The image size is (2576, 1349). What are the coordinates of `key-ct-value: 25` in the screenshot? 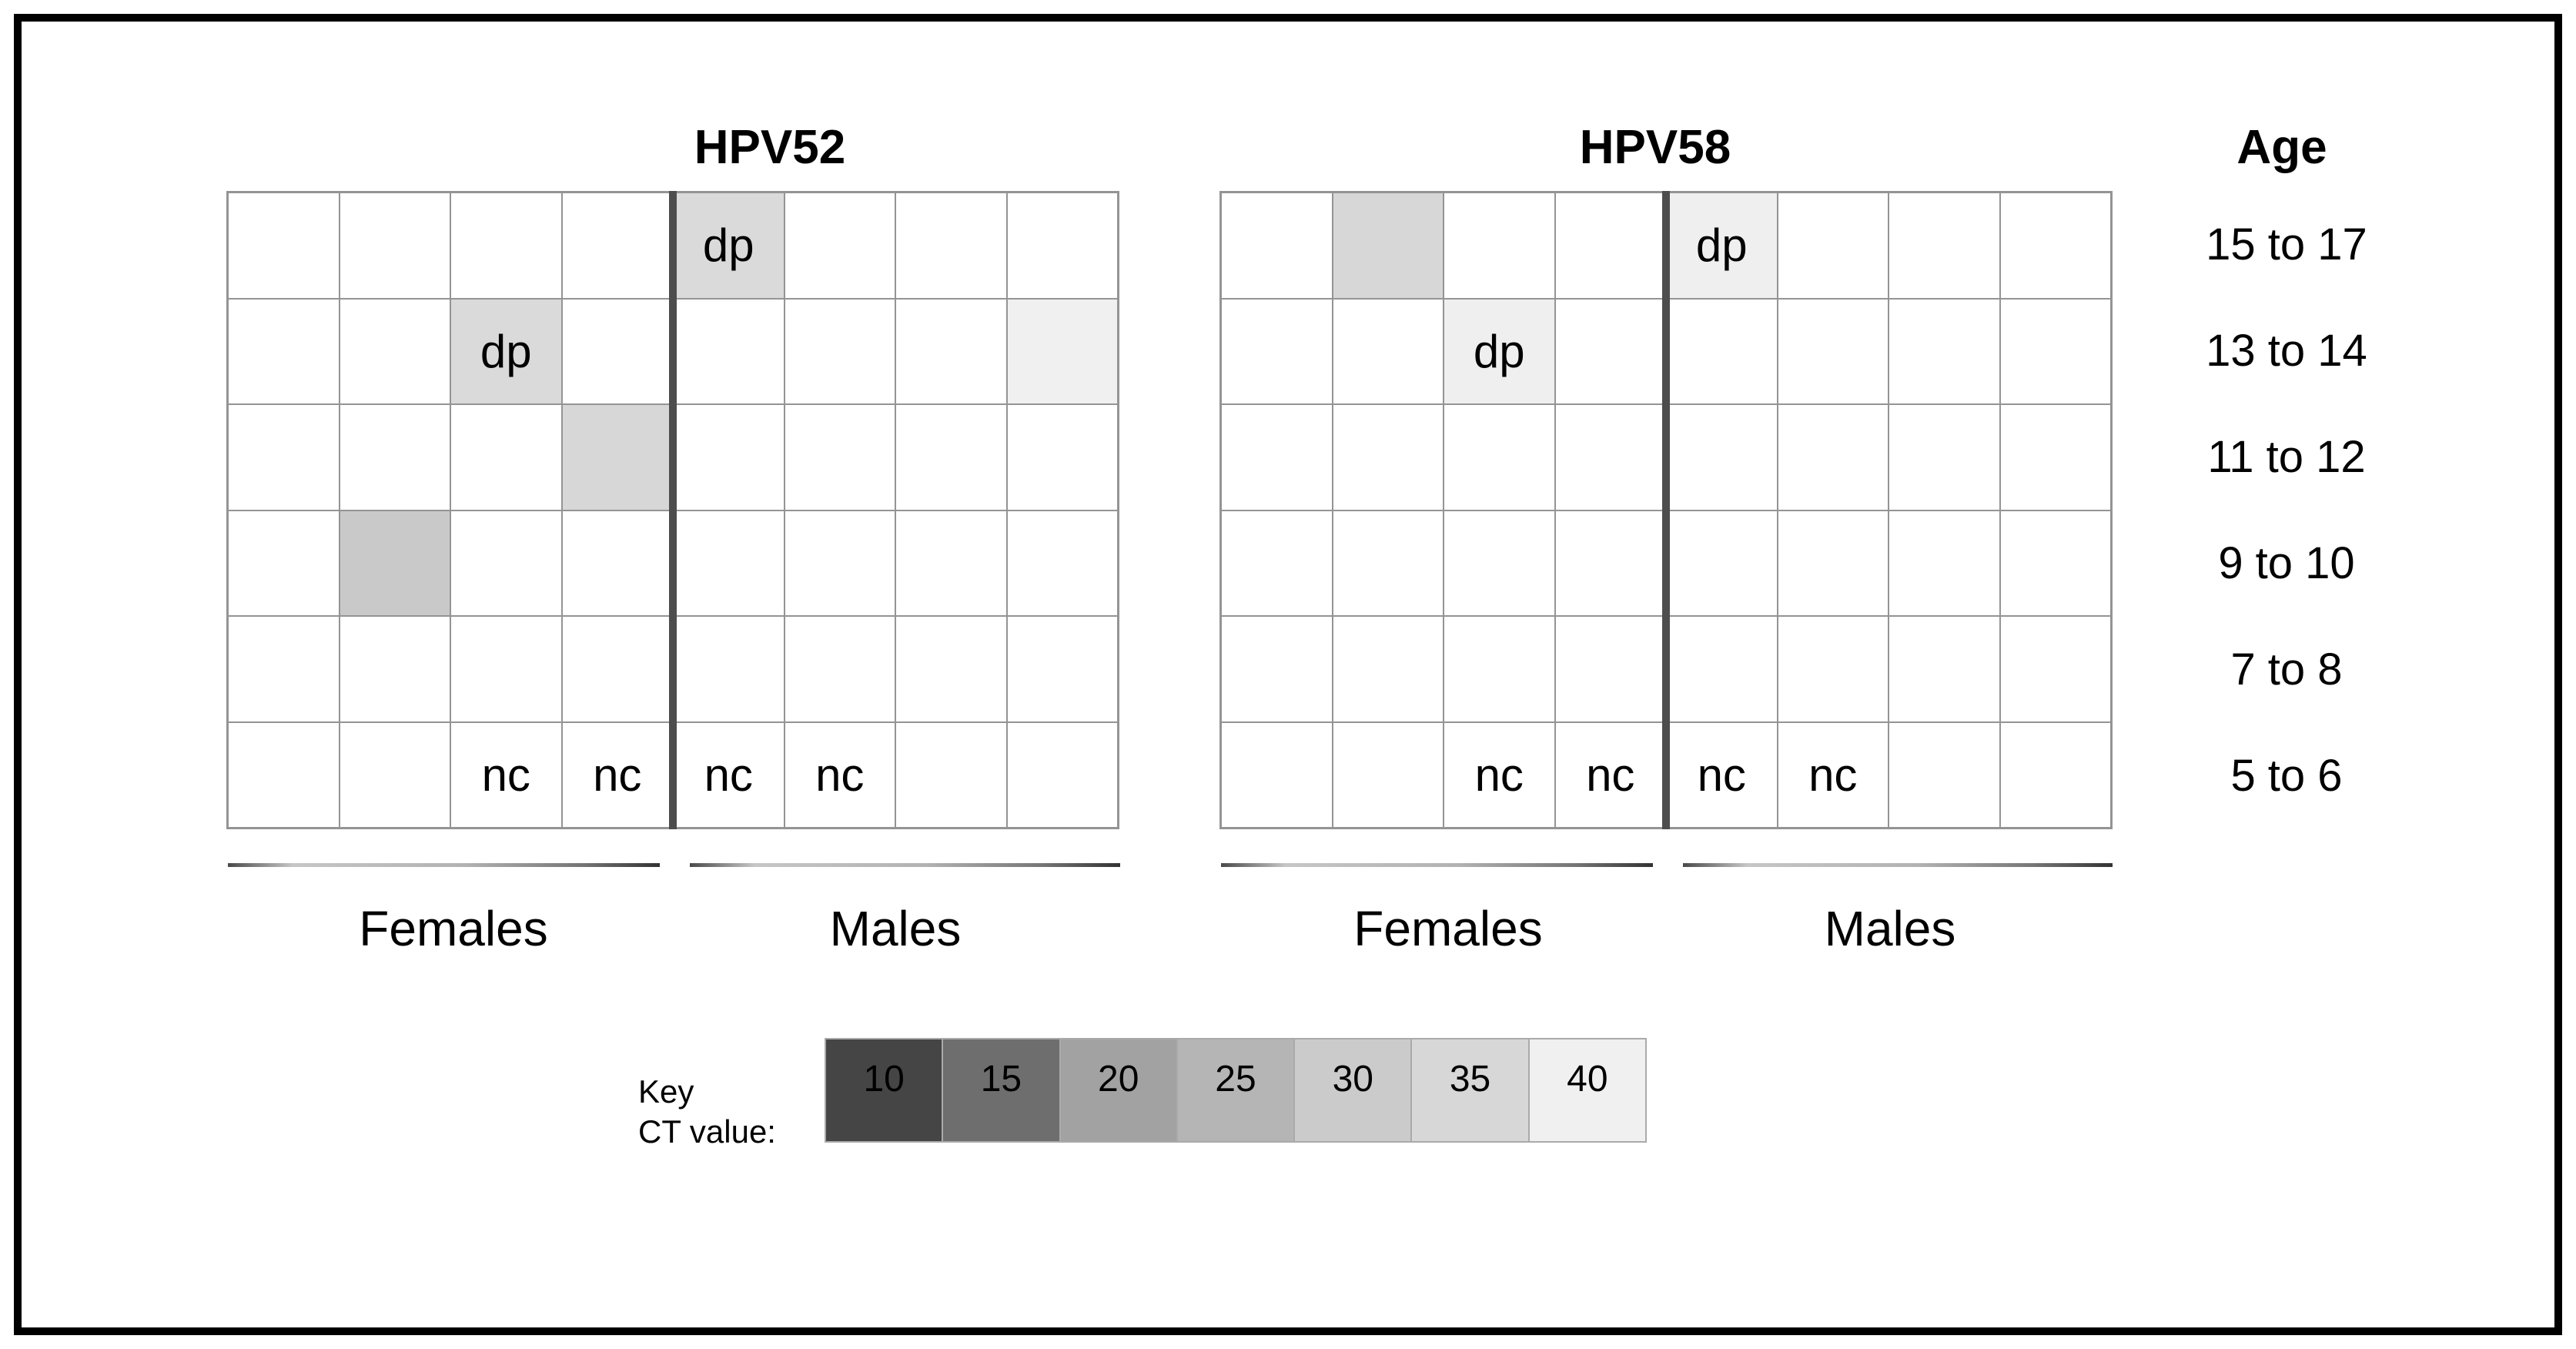 It's located at (1236, 1079).